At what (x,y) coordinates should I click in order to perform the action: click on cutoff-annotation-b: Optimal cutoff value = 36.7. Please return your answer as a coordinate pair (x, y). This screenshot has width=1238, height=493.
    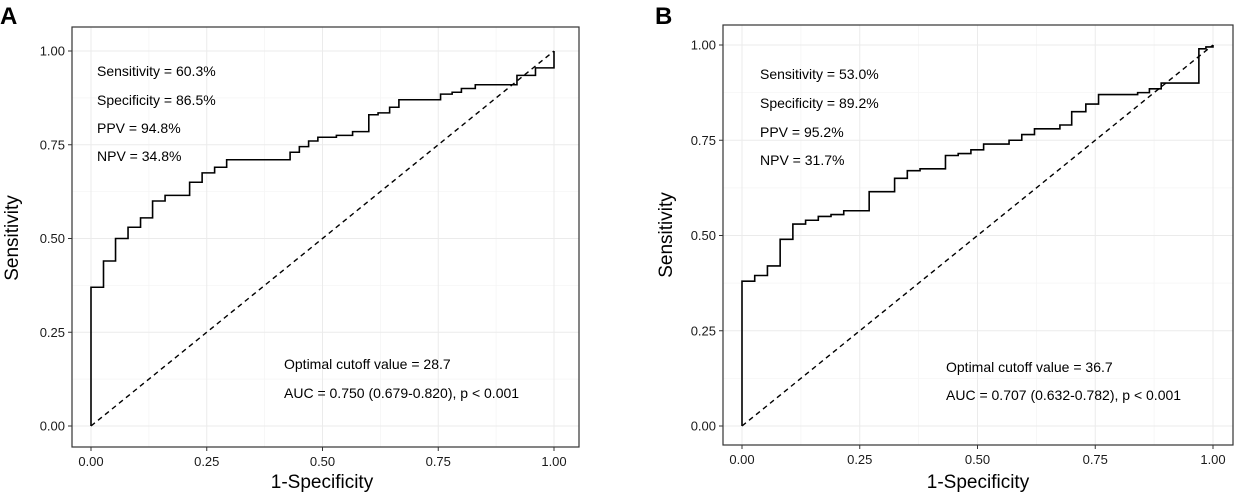
    Looking at the image, I should click on (1029, 367).